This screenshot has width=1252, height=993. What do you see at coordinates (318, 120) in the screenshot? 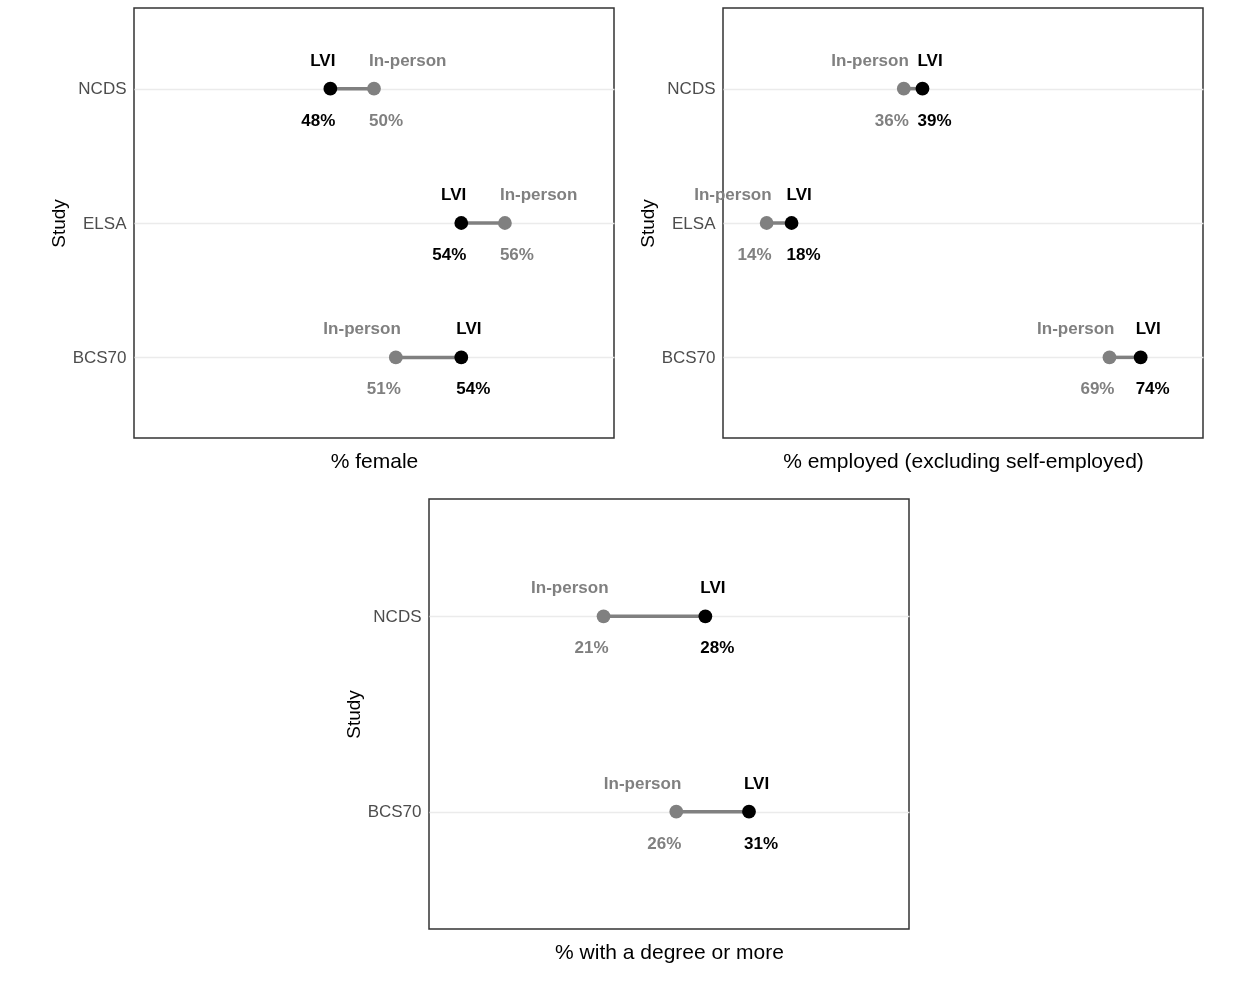
I see `data-label: 48%` at bounding box center [318, 120].